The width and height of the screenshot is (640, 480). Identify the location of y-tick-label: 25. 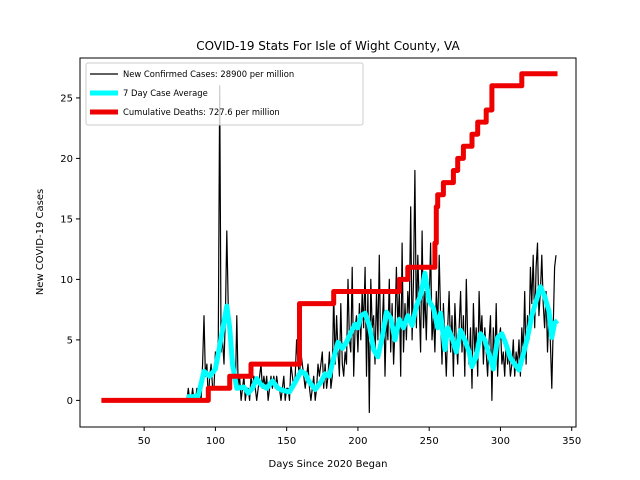
(66, 98).